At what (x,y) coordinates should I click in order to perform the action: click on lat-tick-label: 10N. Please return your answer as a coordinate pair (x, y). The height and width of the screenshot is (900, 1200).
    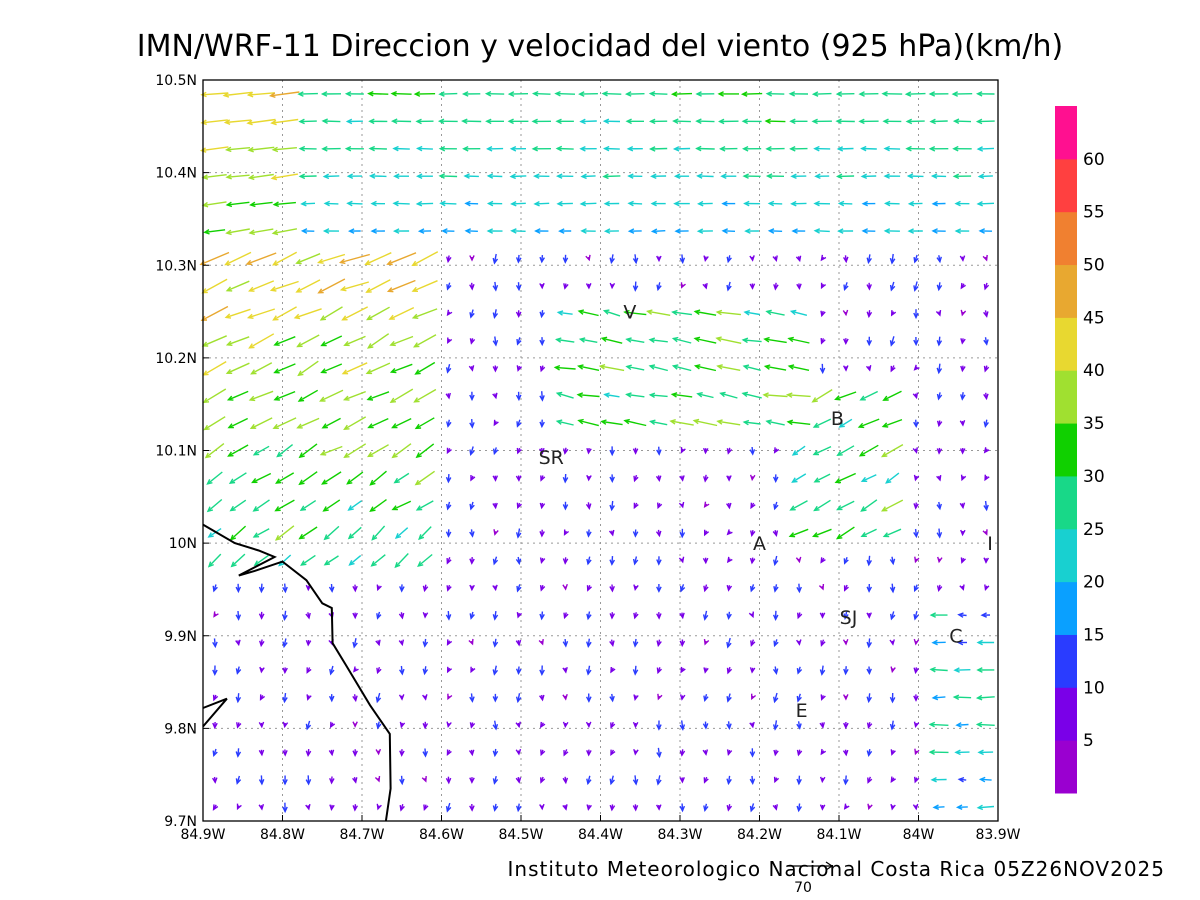
    Looking at the image, I should click on (183, 544).